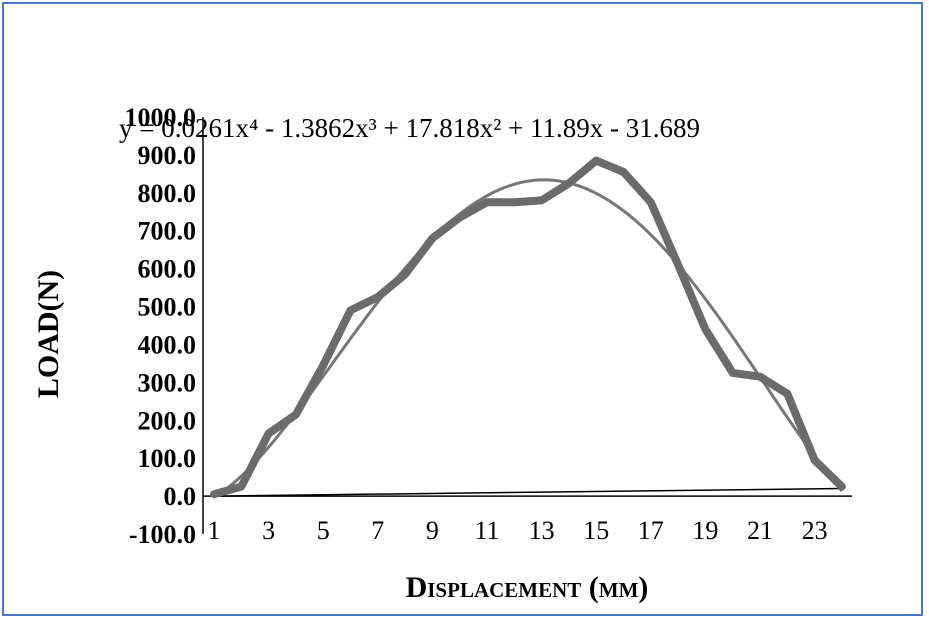 The image size is (929, 622). What do you see at coordinates (167, 231) in the screenshot?
I see `y-tick-label: 700.0` at bounding box center [167, 231].